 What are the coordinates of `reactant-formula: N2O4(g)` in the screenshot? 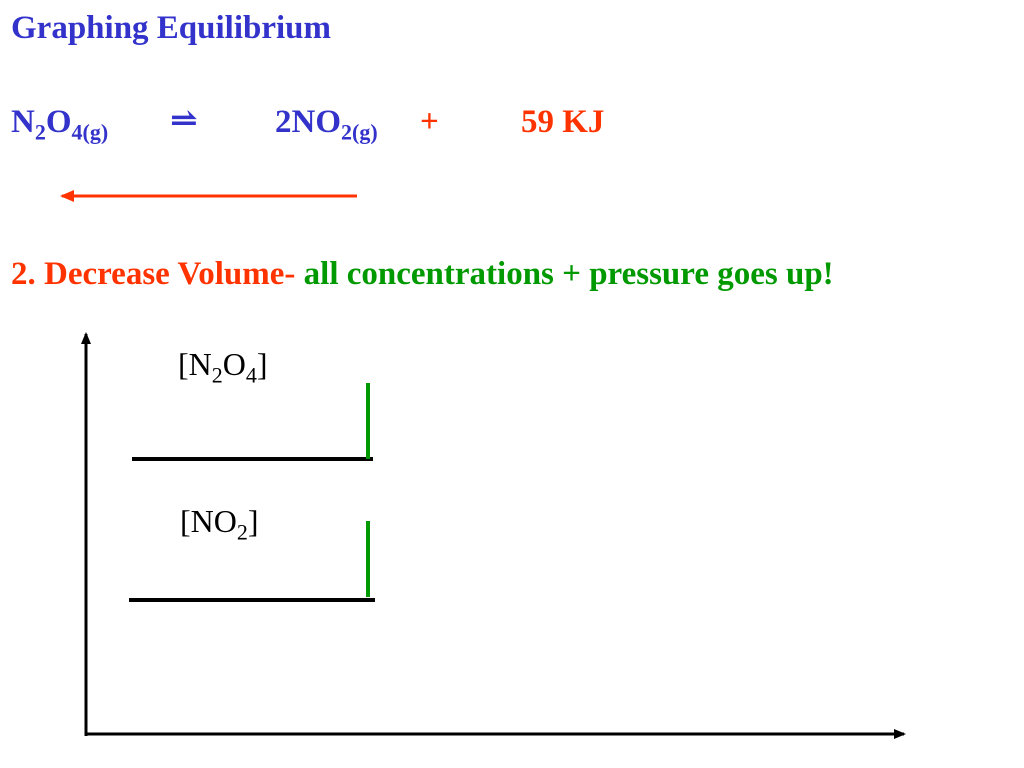 It's located at (59, 125).